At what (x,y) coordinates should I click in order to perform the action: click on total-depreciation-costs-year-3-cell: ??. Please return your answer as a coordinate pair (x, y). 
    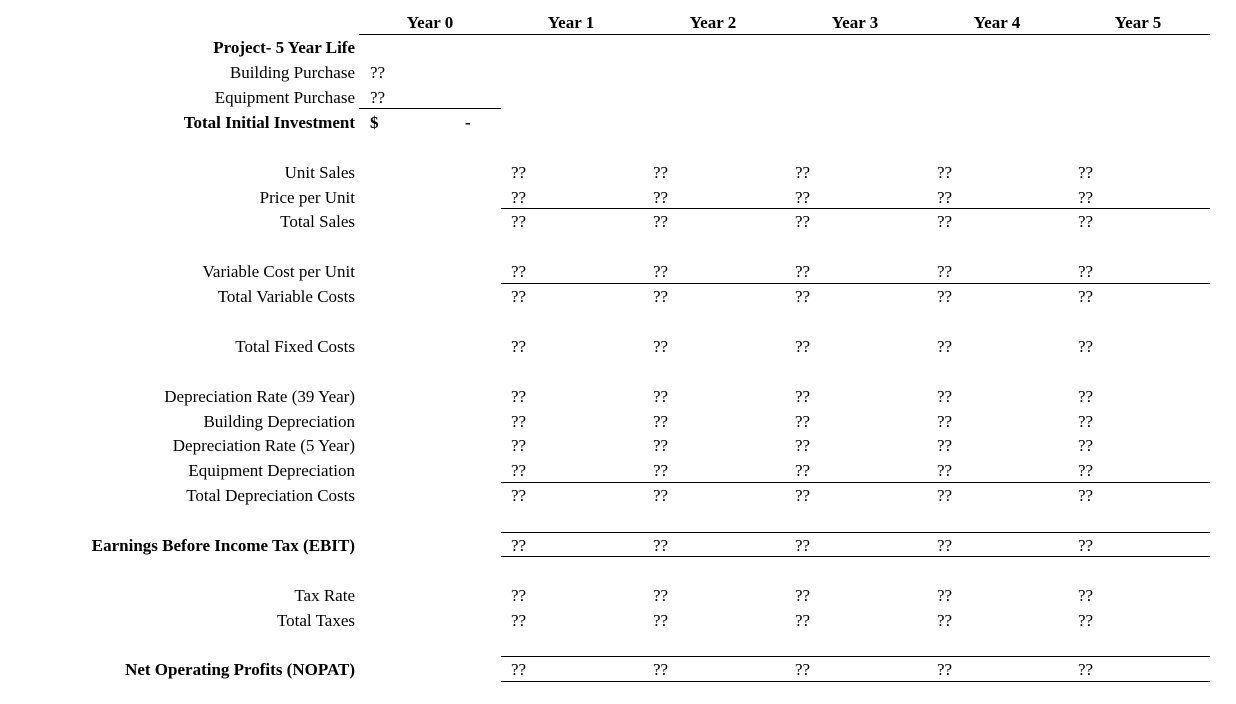
    Looking at the image, I should click on (803, 495).